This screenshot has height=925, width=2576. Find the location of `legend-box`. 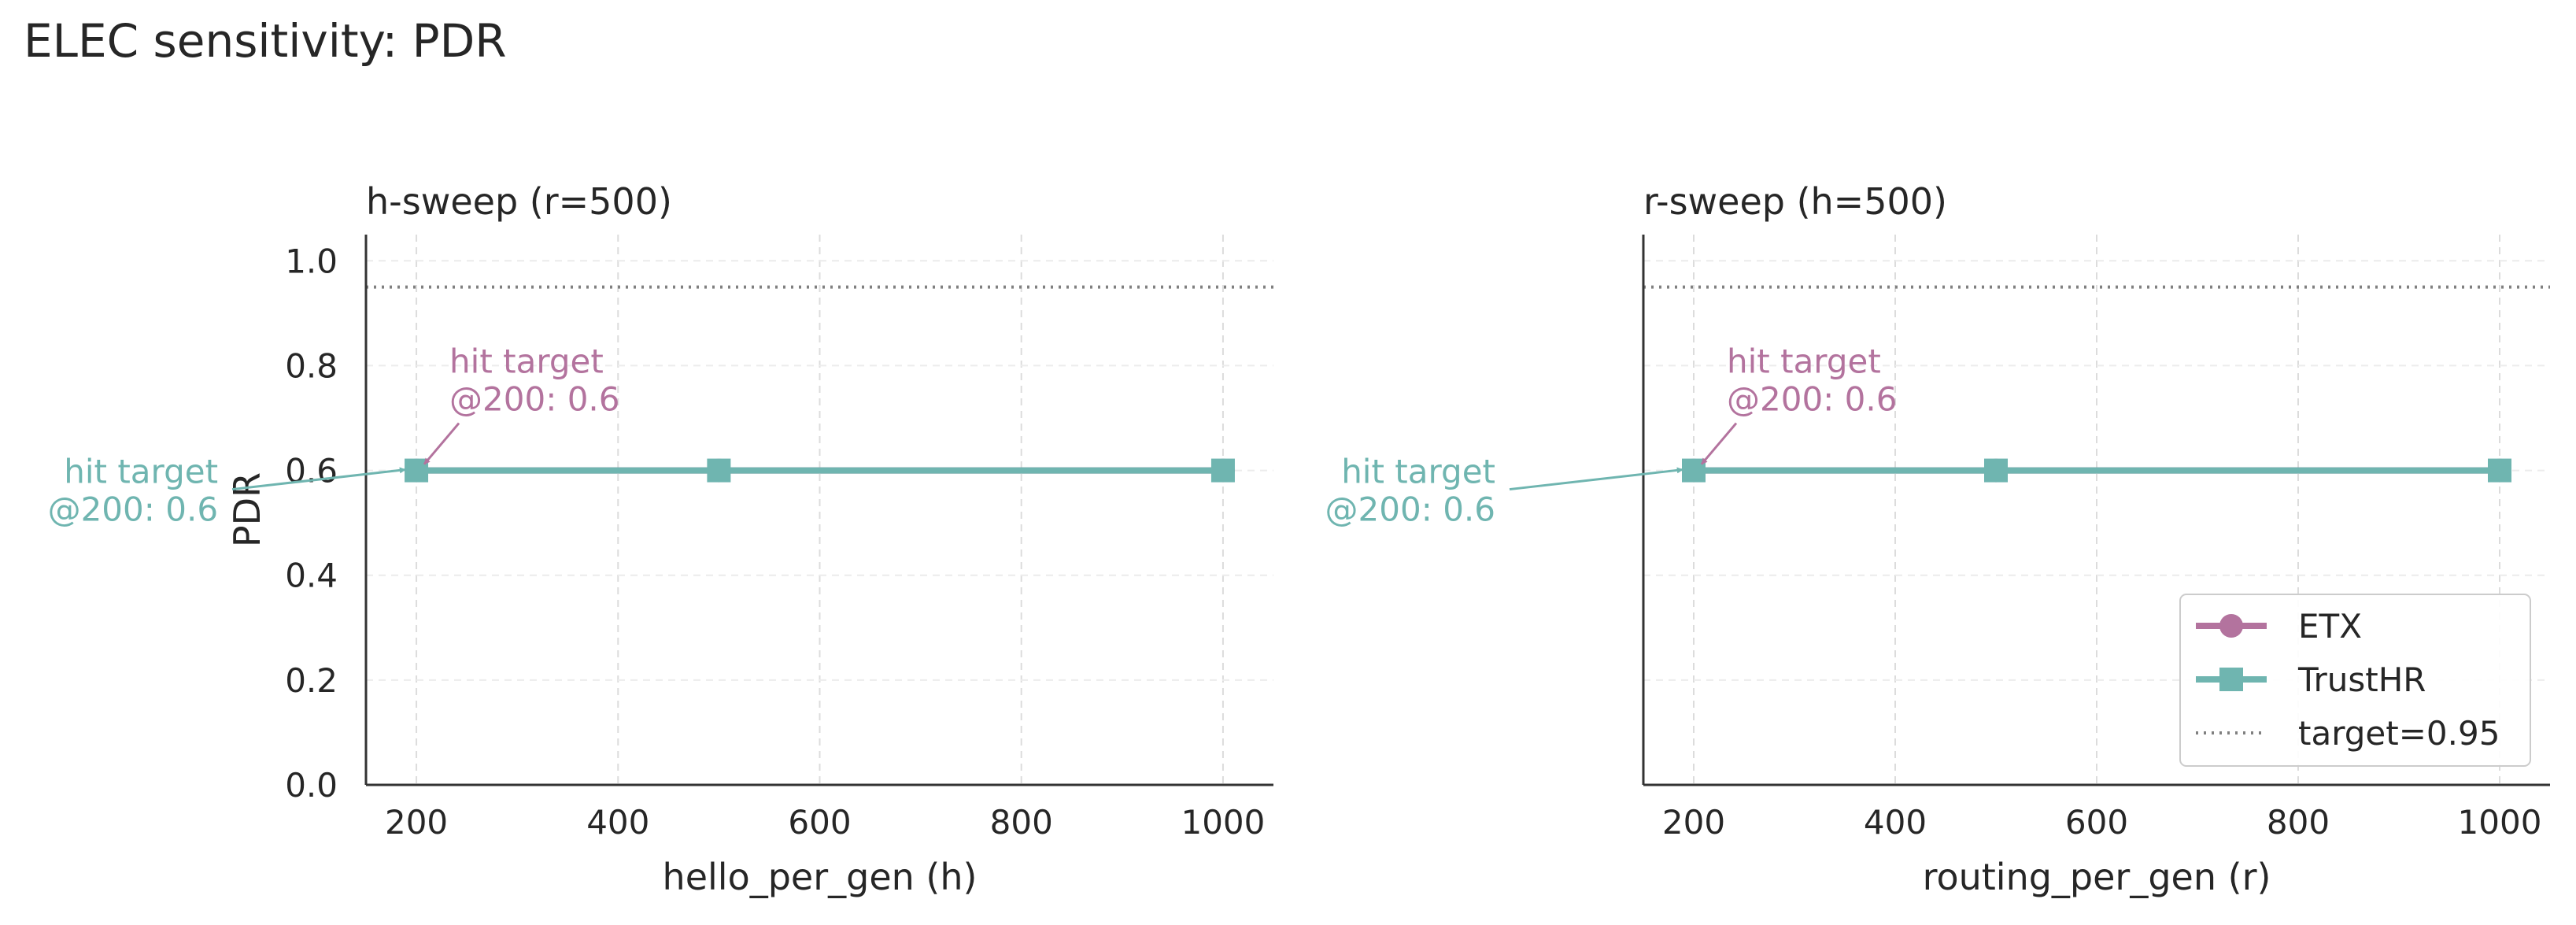

legend-box is located at coordinates (2355, 680).